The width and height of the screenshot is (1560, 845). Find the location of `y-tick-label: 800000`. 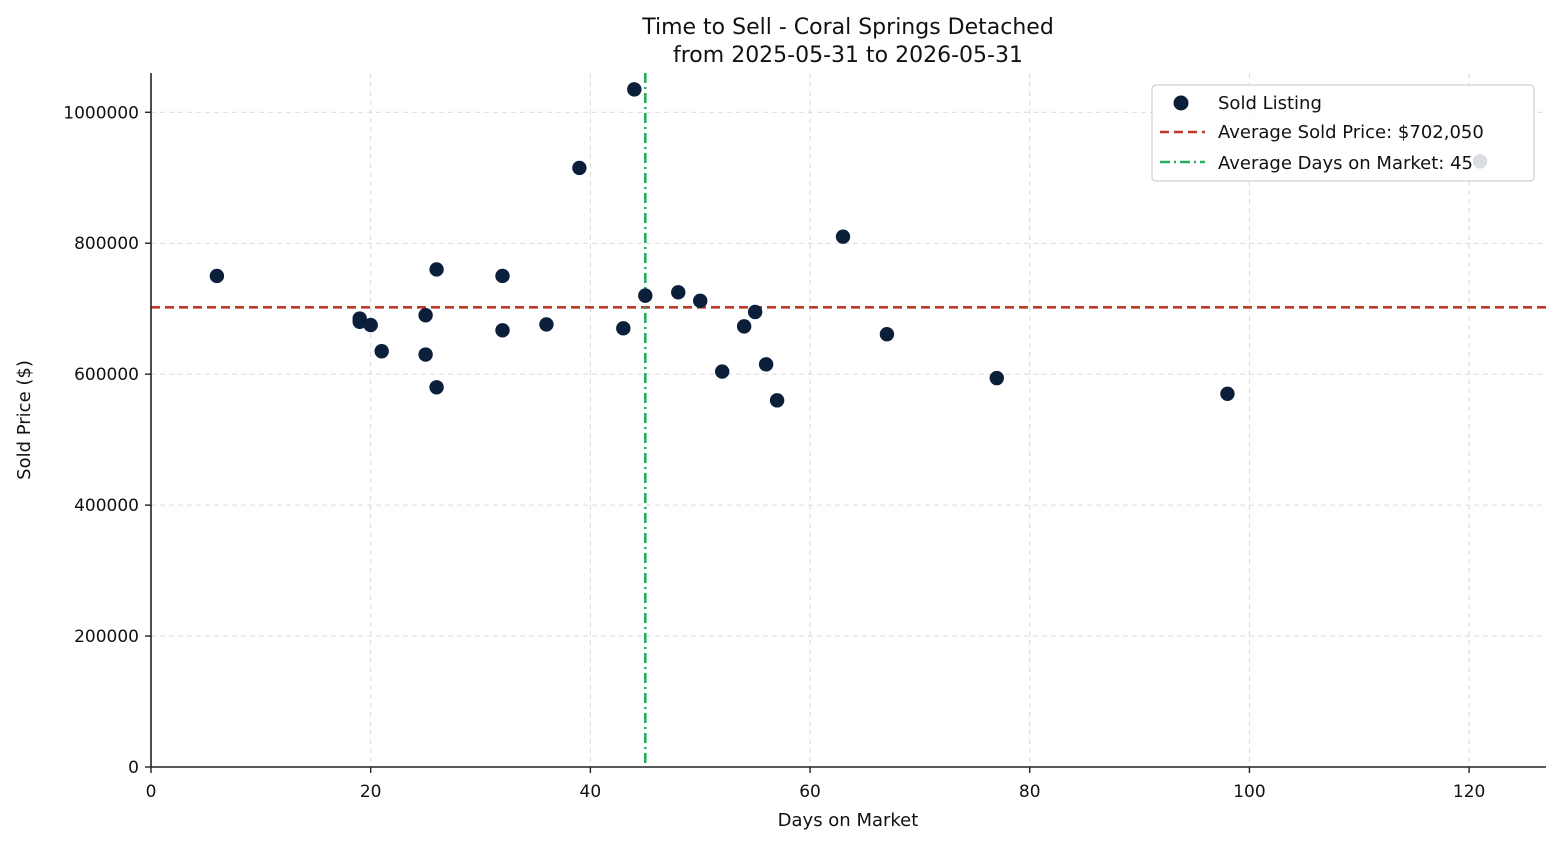

y-tick-label: 800000 is located at coordinates (106, 244).